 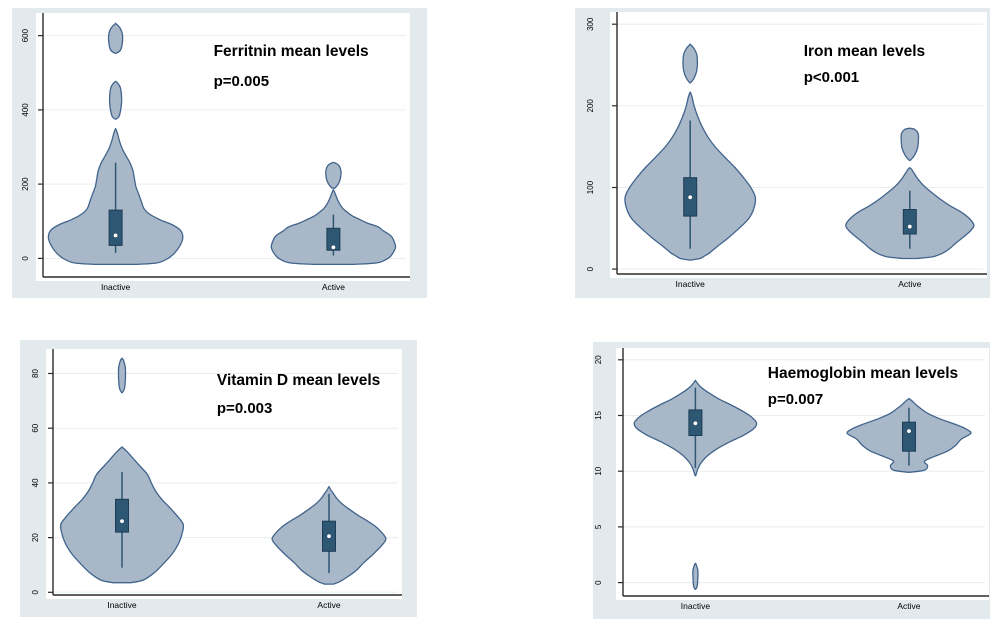 I want to click on y-tick-label: 10, so click(x=598, y=470).